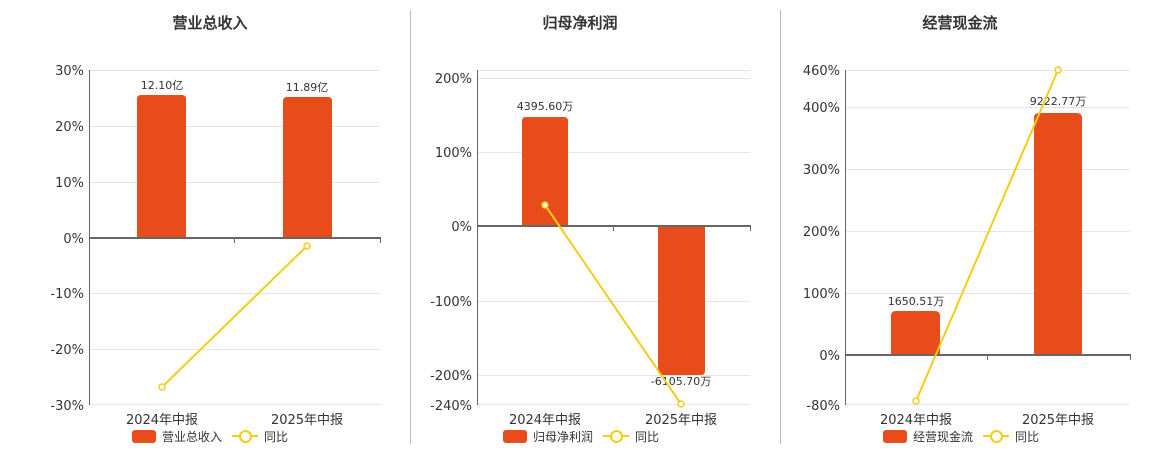 The width and height of the screenshot is (1160, 450). Describe the element at coordinates (960, 23) in the screenshot. I see `chart-title: 经营现金流` at that location.